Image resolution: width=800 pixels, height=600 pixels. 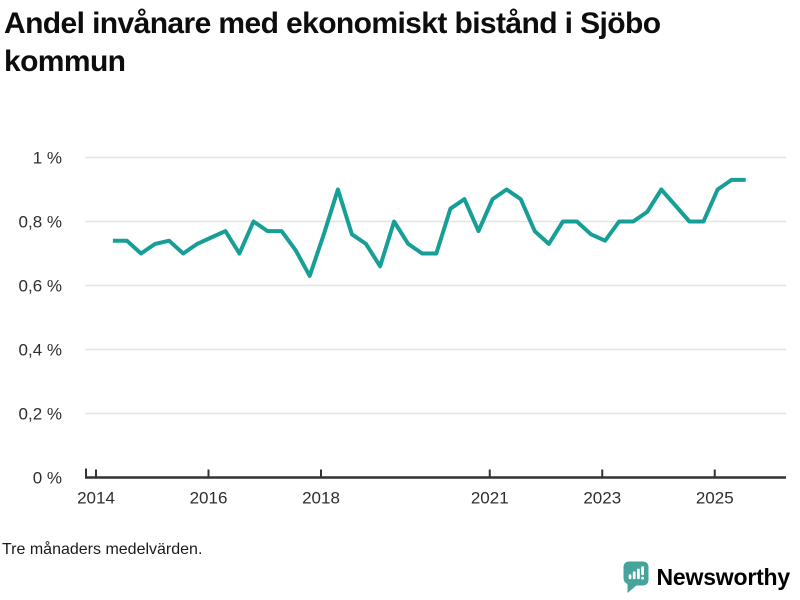 I want to click on bar1-glyph, so click(x=629, y=577).